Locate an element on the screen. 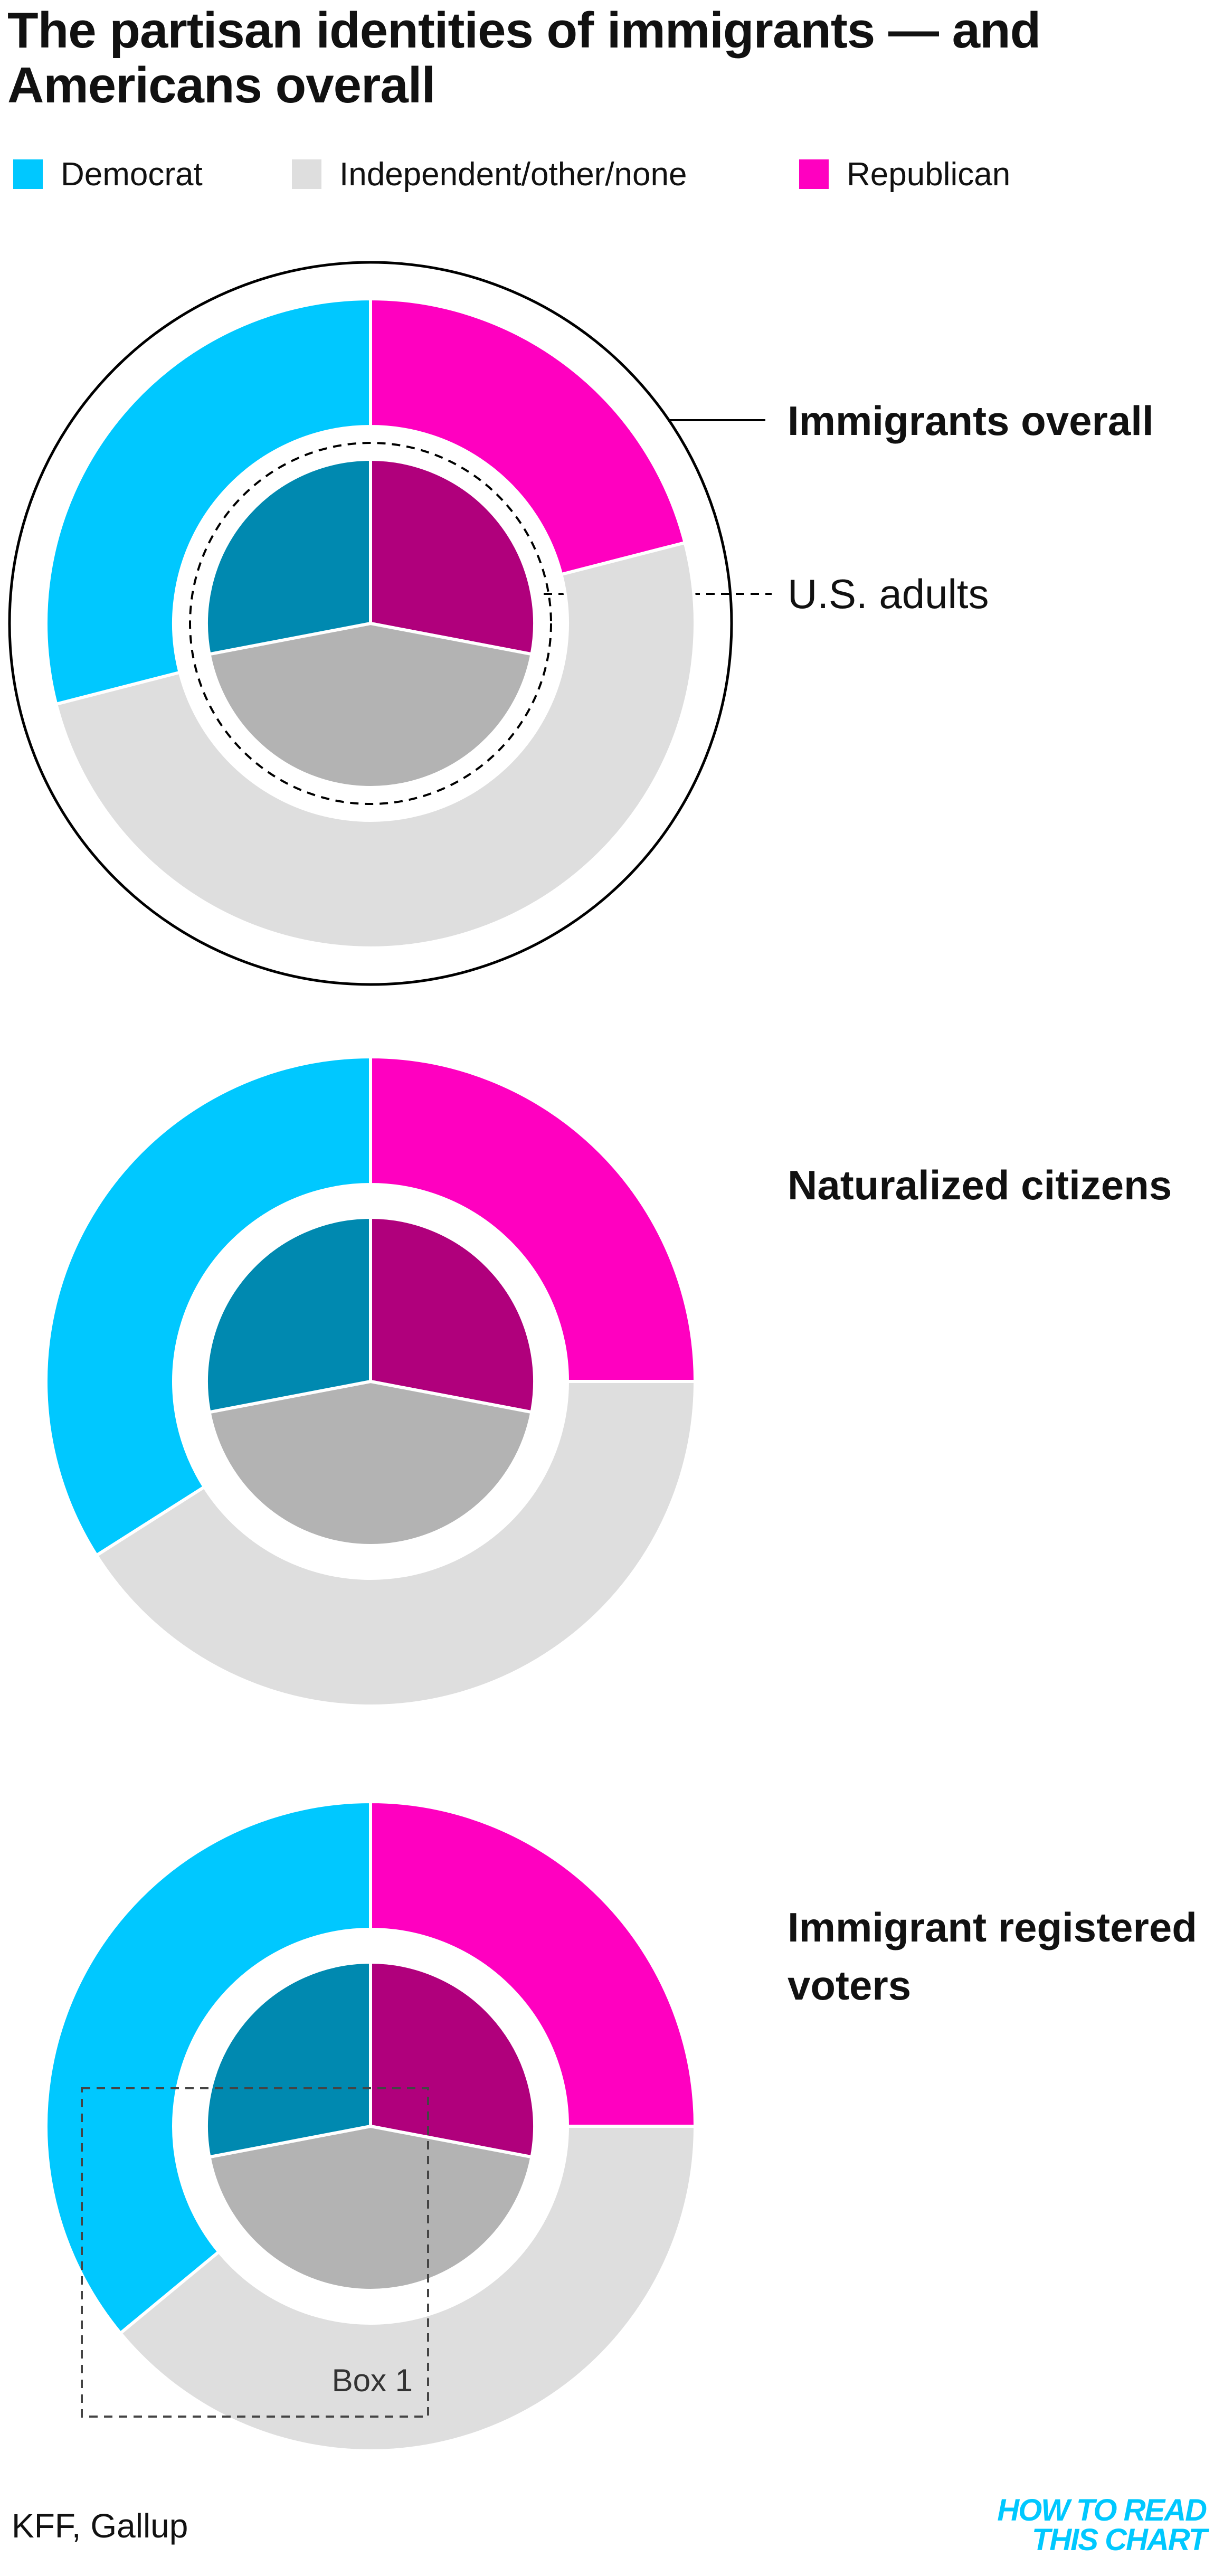 The height and width of the screenshot is (2576, 1214). dashed-circle is located at coordinates (370, 623).